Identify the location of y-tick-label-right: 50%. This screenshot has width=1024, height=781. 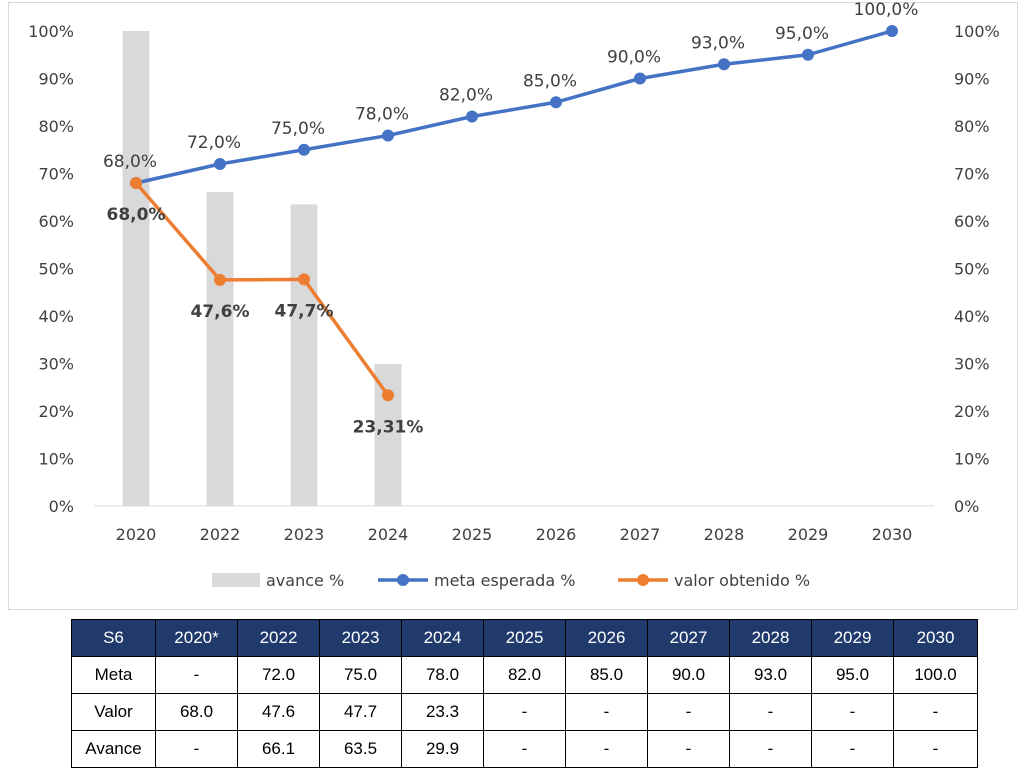
(972, 269).